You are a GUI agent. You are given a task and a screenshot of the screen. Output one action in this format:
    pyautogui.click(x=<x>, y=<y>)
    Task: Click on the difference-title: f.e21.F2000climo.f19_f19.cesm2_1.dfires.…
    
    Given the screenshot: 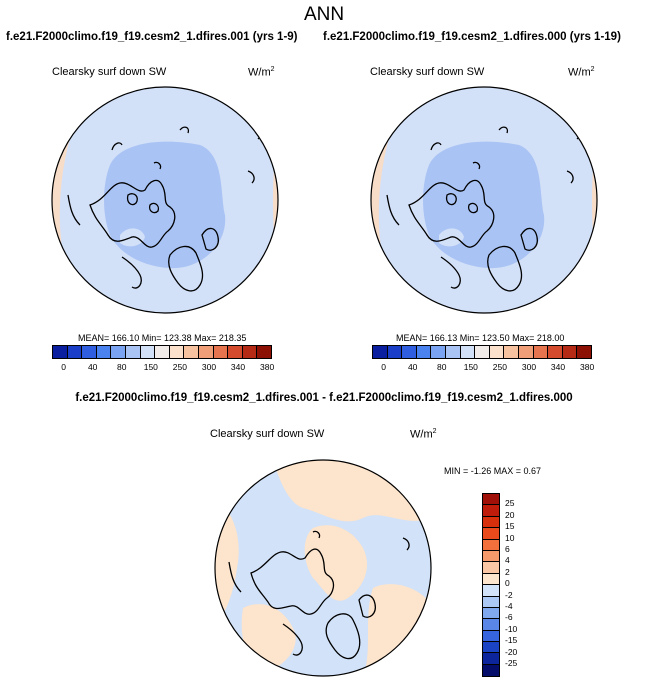 What is the action you would take?
    pyautogui.click(x=324, y=398)
    